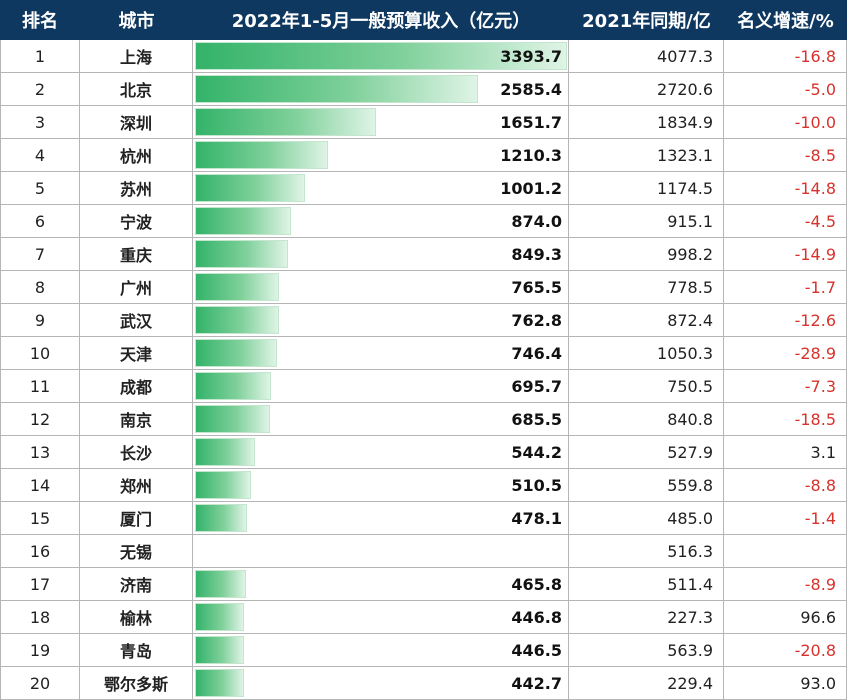 The image size is (847, 700). Describe the element at coordinates (136, 518) in the screenshot. I see `city-cell: 厦门` at that location.